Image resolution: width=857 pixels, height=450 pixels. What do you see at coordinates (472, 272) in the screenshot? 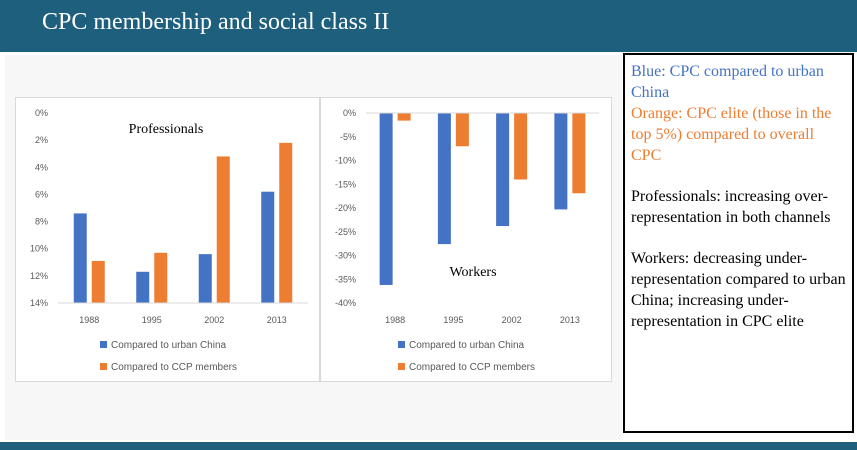
I see `workers-chart-title: Workers` at bounding box center [472, 272].